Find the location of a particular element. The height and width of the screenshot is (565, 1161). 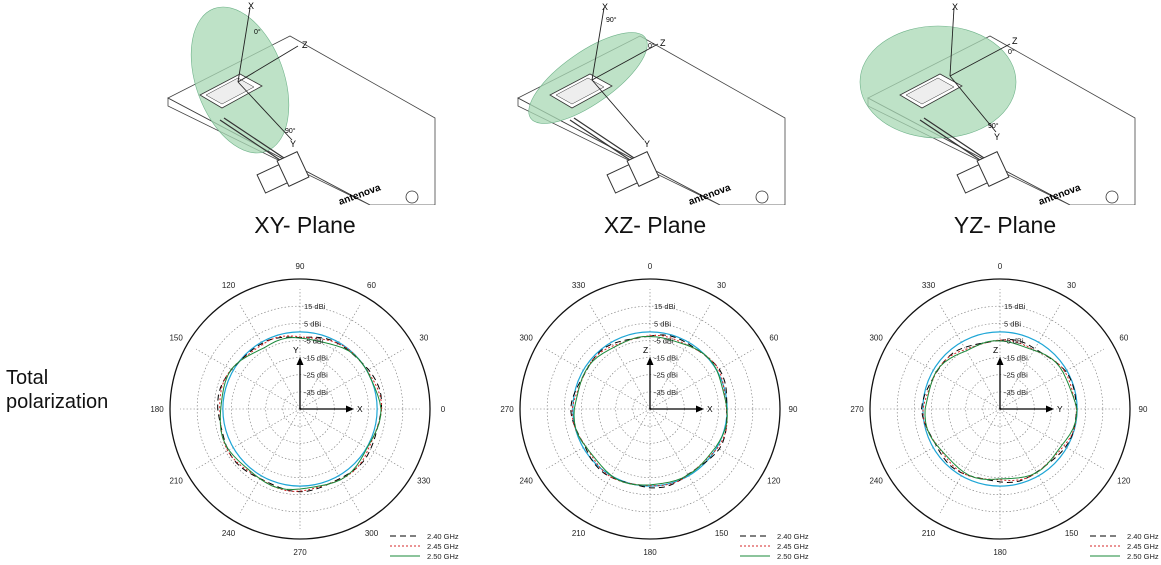

coordinate-axes: X Z Y 90° 0° is located at coordinates (628, 75).